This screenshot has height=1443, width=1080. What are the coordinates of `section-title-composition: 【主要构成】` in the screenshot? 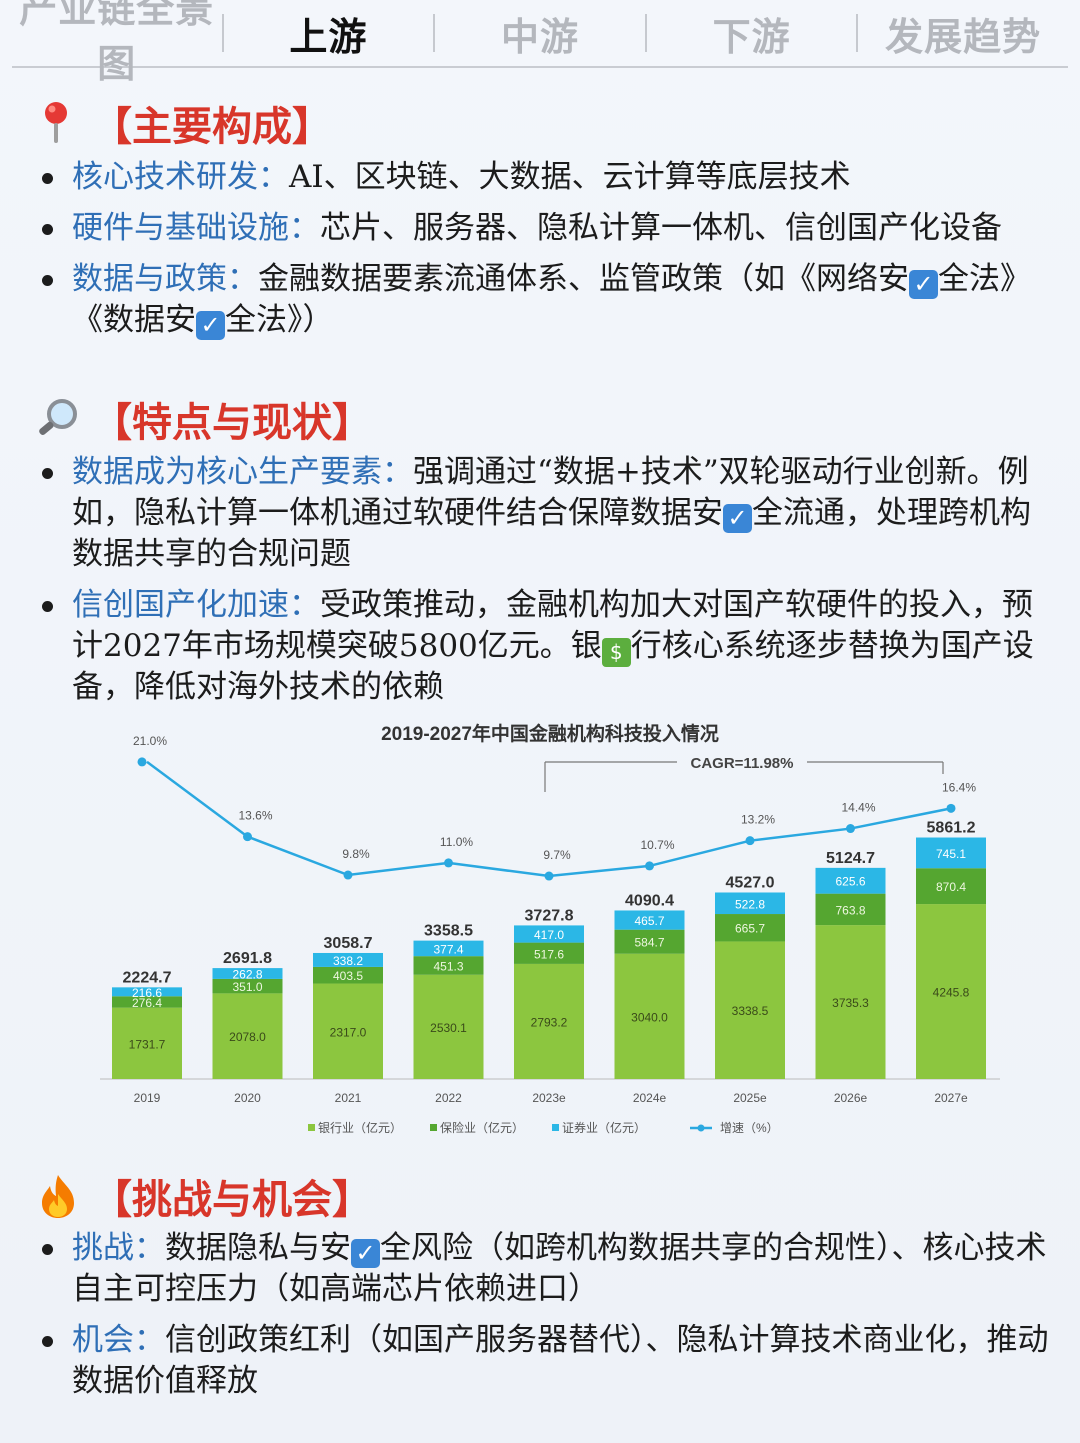 It's located at (183, 123).